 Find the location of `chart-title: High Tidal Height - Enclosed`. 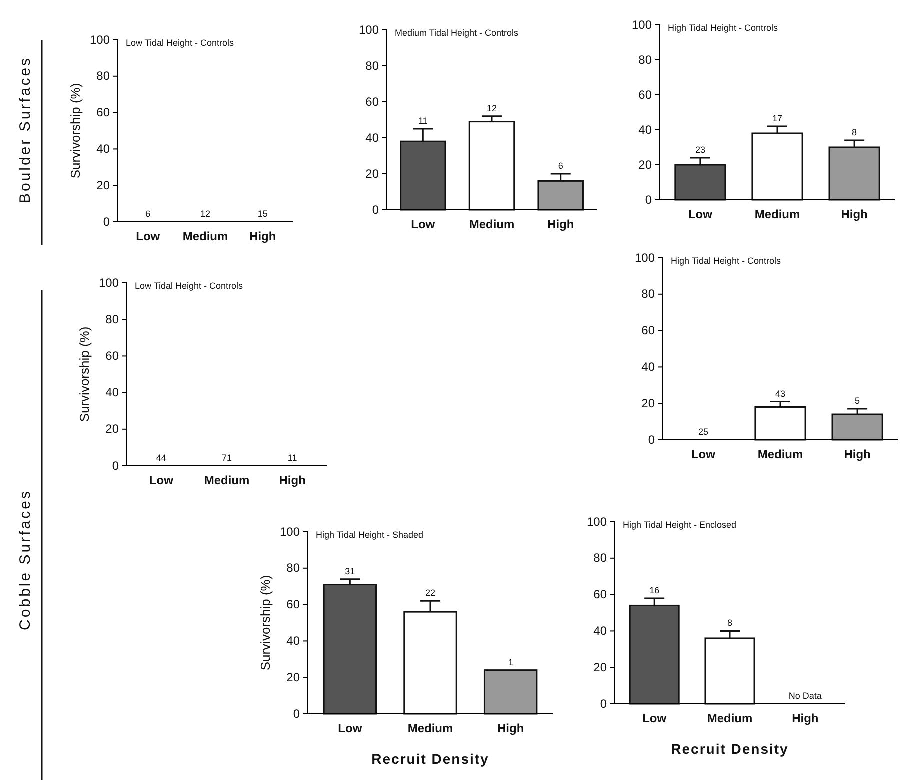

chart-title: High Tidal Height - Enclosed is located at coordinates (680, 525).